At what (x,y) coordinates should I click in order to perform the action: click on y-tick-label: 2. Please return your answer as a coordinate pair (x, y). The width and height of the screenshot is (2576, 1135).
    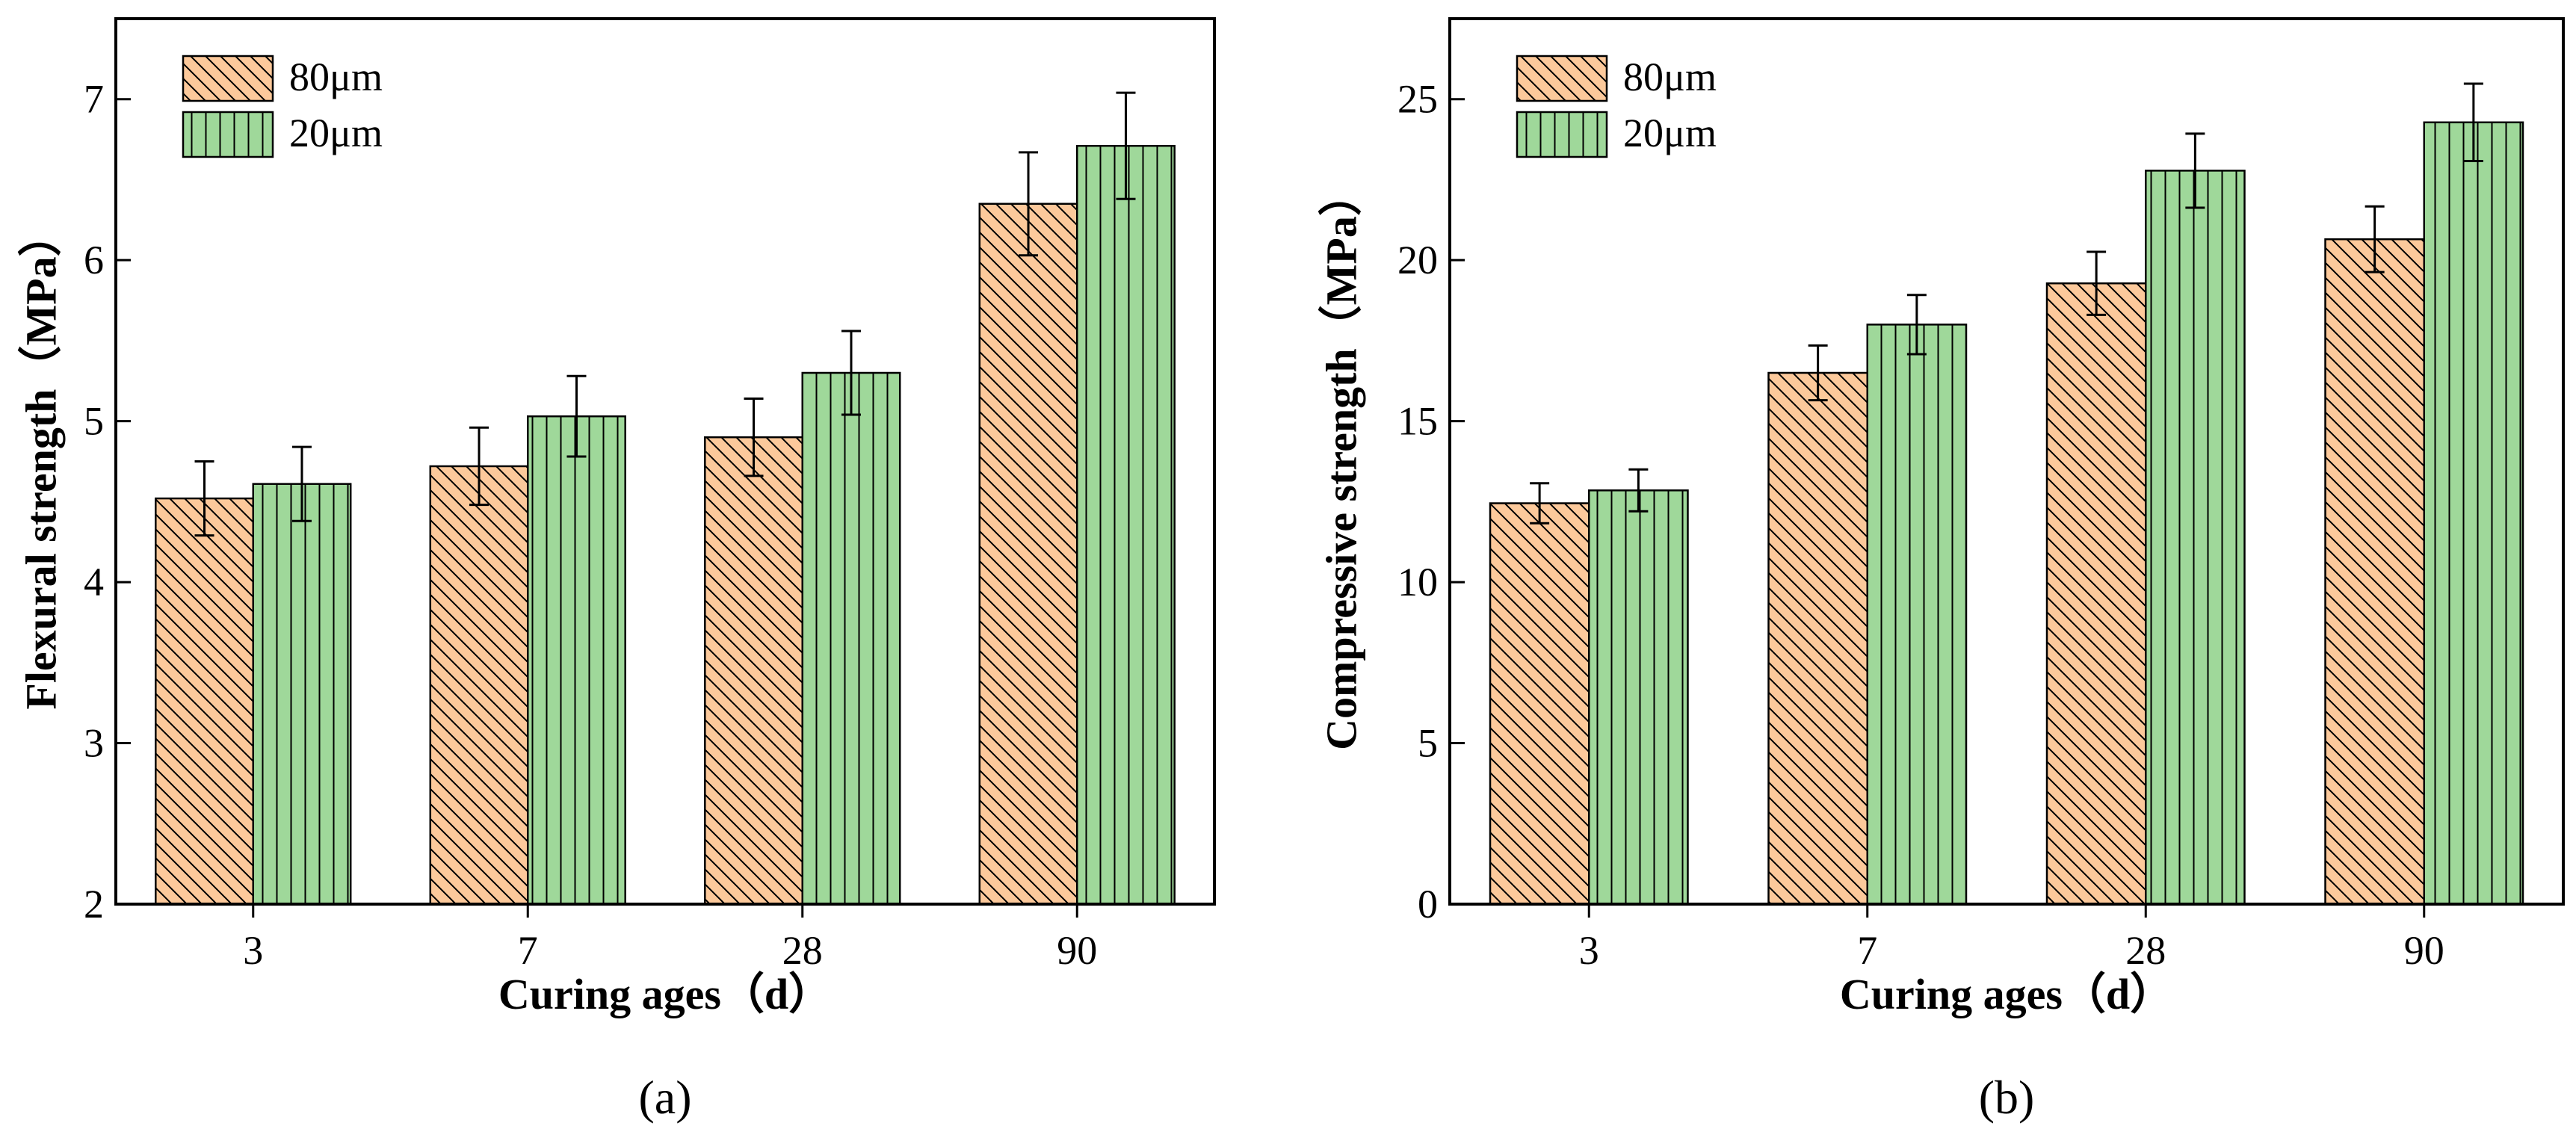
    Looking at the image, I should click on (94, 905).